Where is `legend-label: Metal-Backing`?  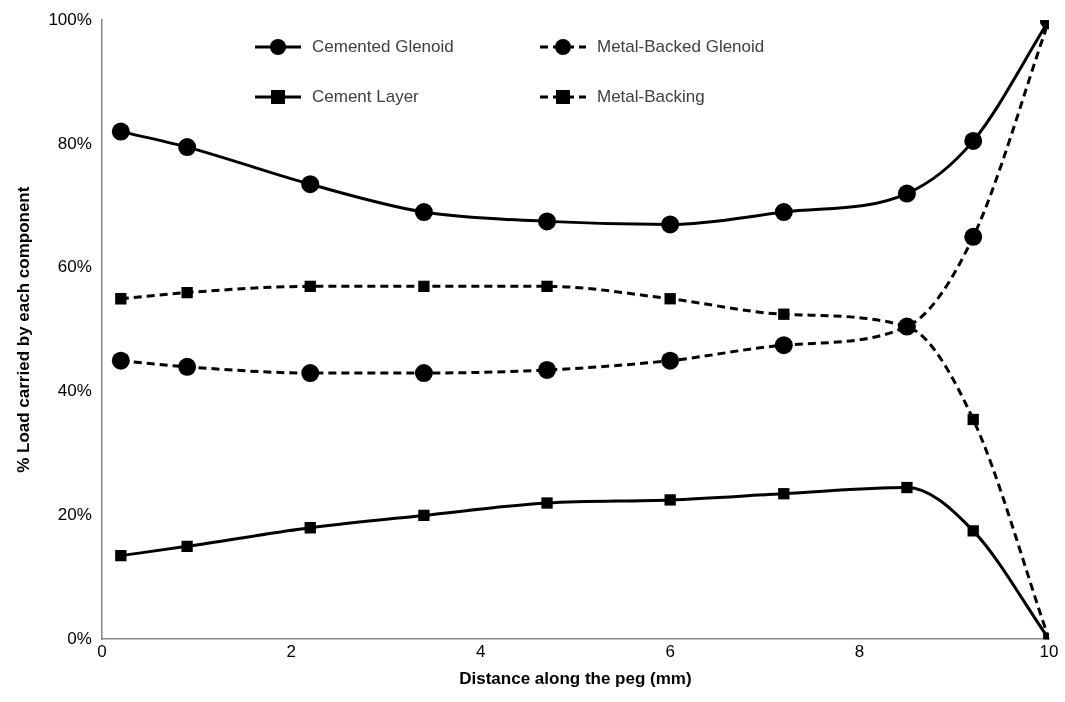 legend-label: Metal-Backing is located at coordinates (651, 96).